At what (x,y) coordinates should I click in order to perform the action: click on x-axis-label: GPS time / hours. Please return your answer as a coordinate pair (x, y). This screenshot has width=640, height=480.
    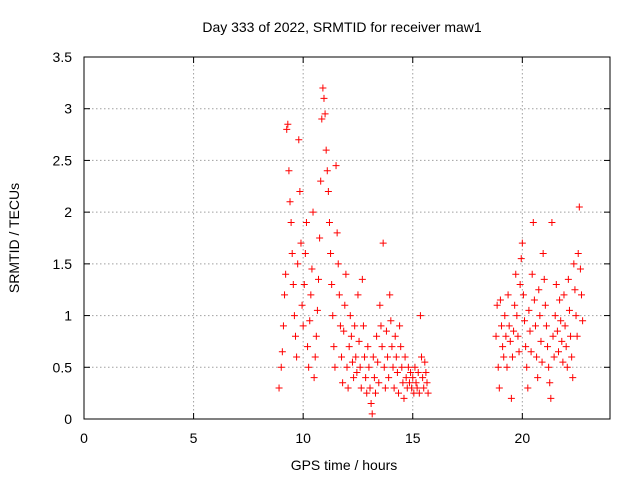
    Looking at the image, I should click on (344, 465).